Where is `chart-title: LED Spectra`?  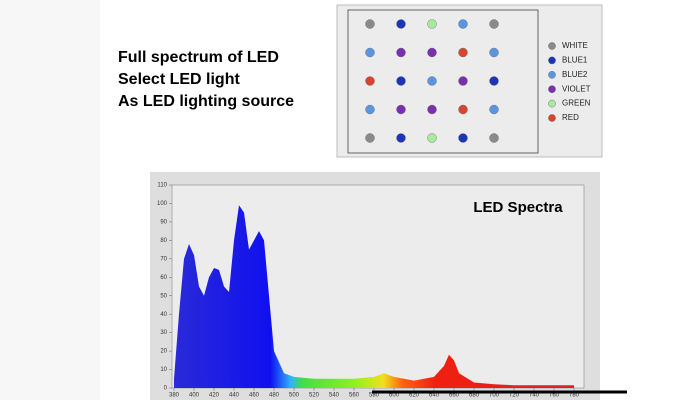 chart-title: LED Spectra is located at coordinates (518, 207).